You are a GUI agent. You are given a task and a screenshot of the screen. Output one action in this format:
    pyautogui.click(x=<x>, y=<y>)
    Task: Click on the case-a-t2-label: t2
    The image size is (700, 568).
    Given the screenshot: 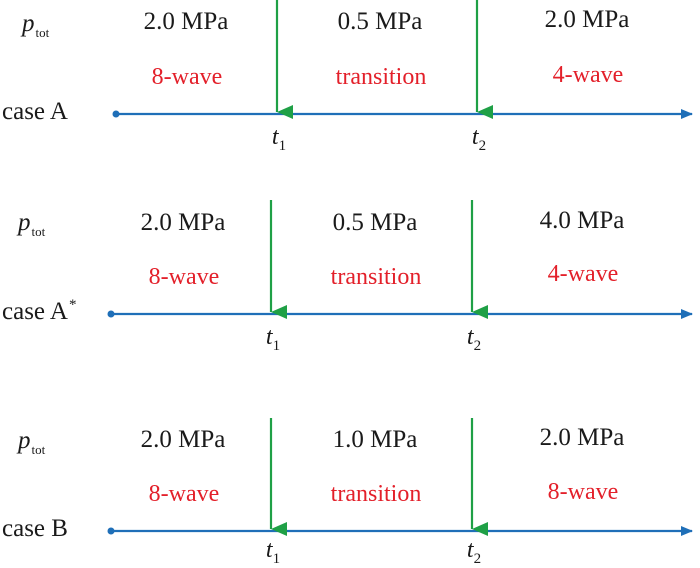 What is the action you would take?
    pyautogui.click(x=479, y=139)
    